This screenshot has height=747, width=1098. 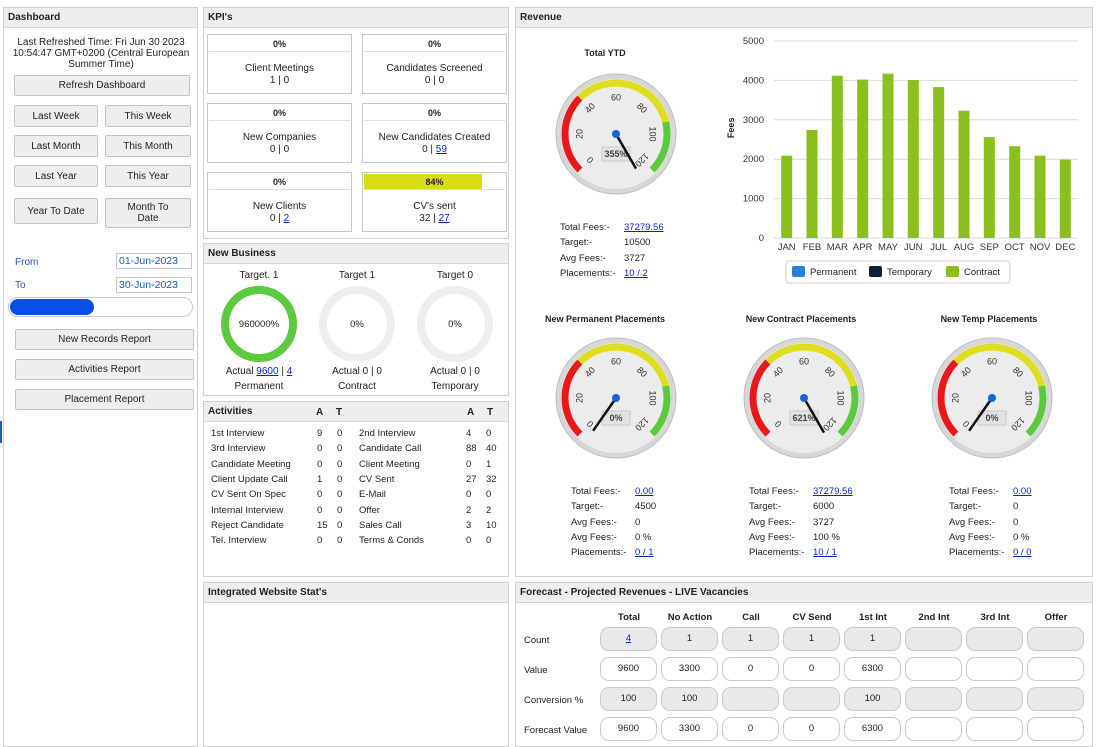 I want to click on activity-name: Offer, so click(x=369, y=510).